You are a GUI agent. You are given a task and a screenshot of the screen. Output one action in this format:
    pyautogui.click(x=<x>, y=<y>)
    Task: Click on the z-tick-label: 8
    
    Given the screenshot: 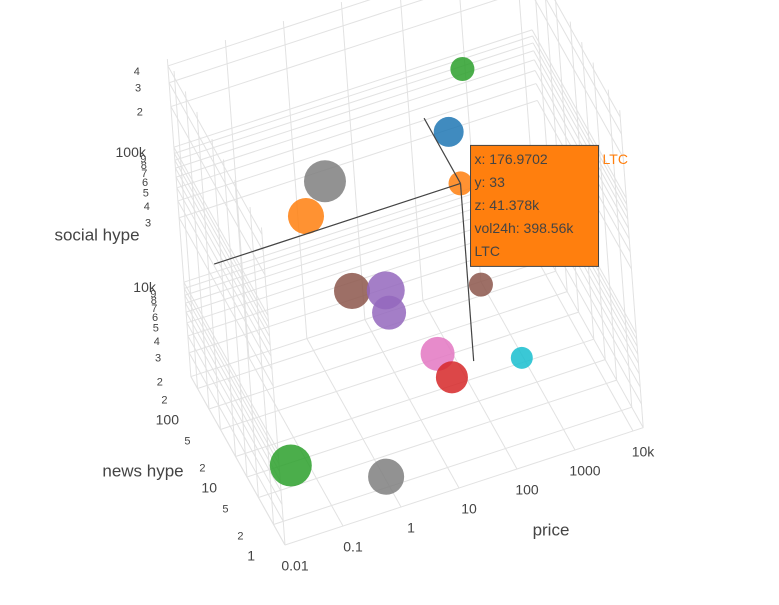 What is the action you would take?
    pyautogui.click(x=144, y=166)
    